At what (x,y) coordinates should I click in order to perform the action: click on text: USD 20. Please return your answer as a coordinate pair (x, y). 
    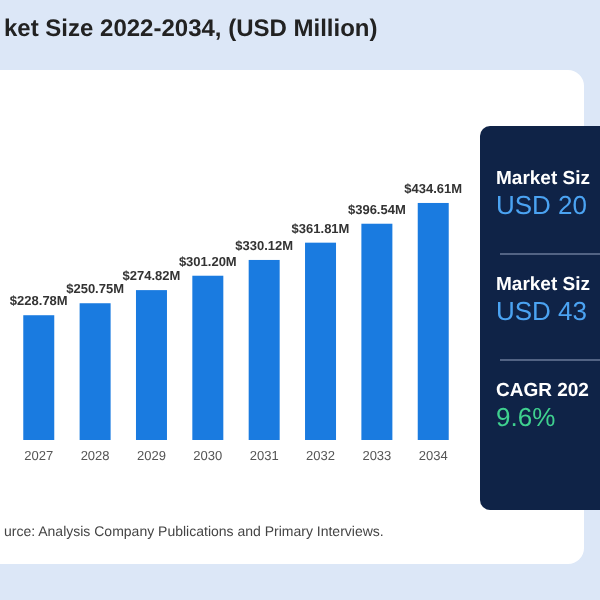
    Looking at the image, I should click on (542, 205).